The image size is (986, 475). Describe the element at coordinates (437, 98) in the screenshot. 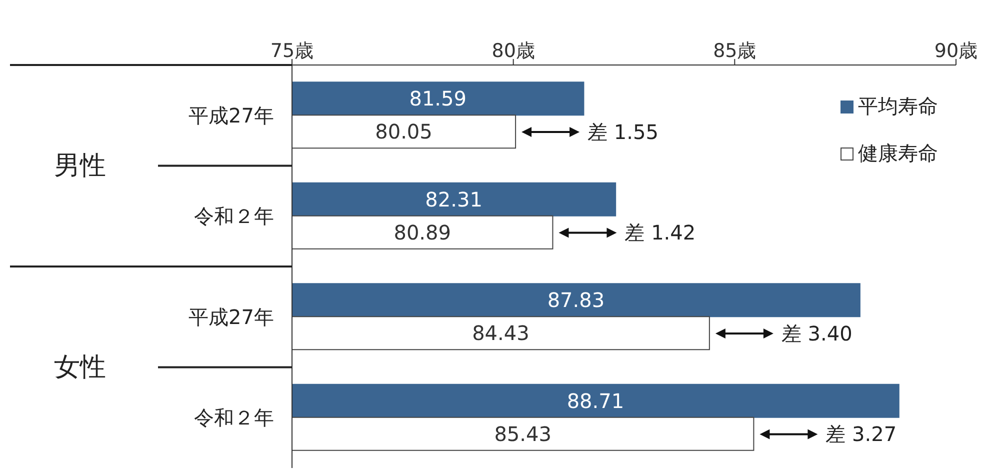

I see `data-label: 81.59` at that location.